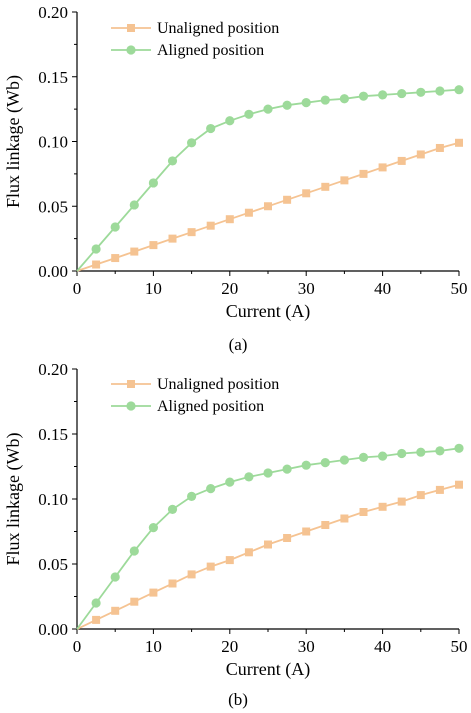 This screenshot has width=471, height=713. Describe the element at coordinates (195, 39) in the screenshot. I see `legend: Unaligned position Aligned position` at that location.